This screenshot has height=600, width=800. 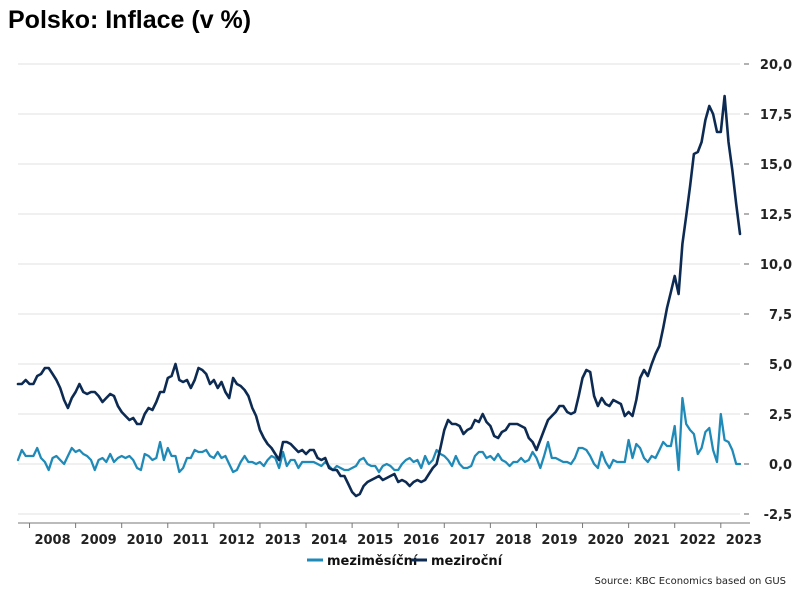 I want to click on x-tick-label: 2012, so click(x=237, y=540).